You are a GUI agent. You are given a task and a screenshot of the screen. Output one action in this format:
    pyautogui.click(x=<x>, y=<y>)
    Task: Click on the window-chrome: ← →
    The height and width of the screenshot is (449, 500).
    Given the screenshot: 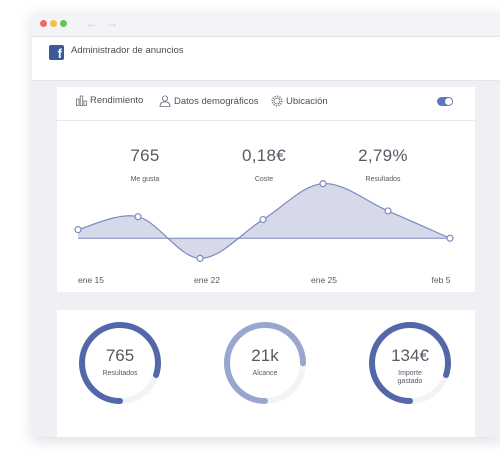 What is the action you would take?
    pyautogui.click(x=266, y=24)
    